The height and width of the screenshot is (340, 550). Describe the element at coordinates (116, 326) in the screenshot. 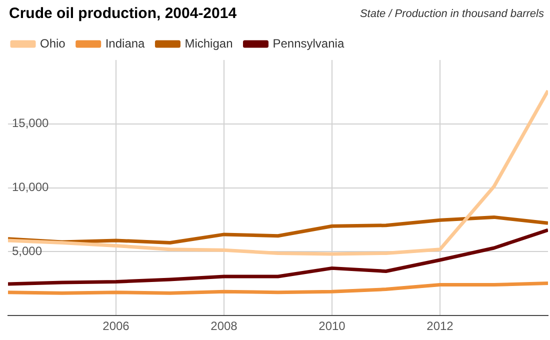

I see `x-tick-label: 2006` at that location.